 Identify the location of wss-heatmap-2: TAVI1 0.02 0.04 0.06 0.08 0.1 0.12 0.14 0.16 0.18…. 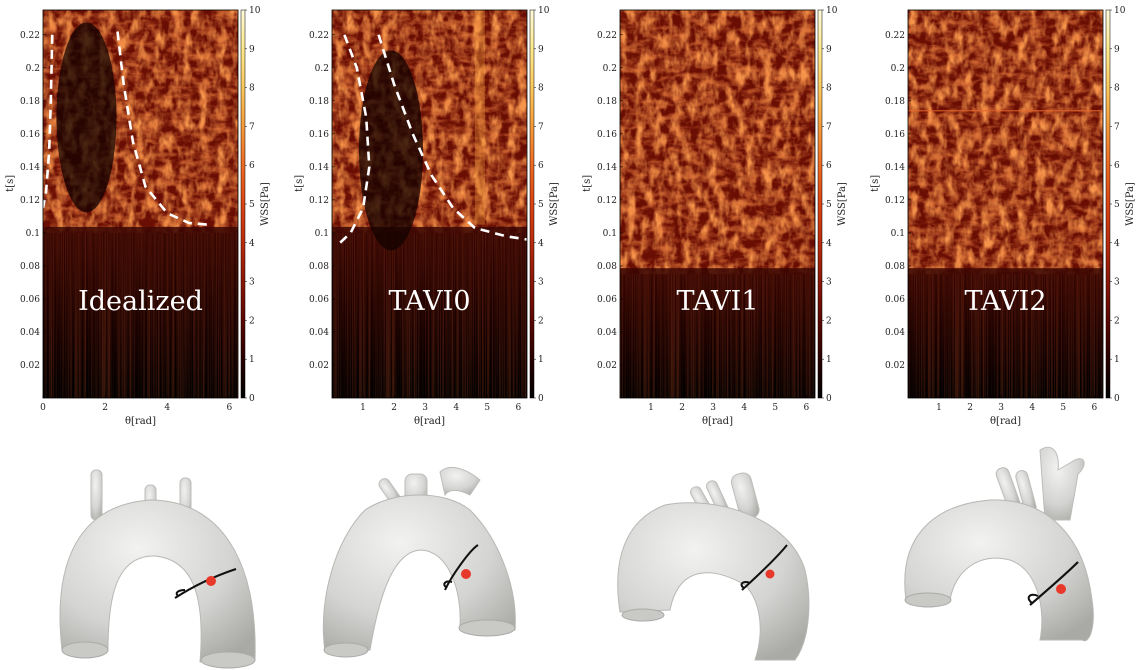
(715, 216).